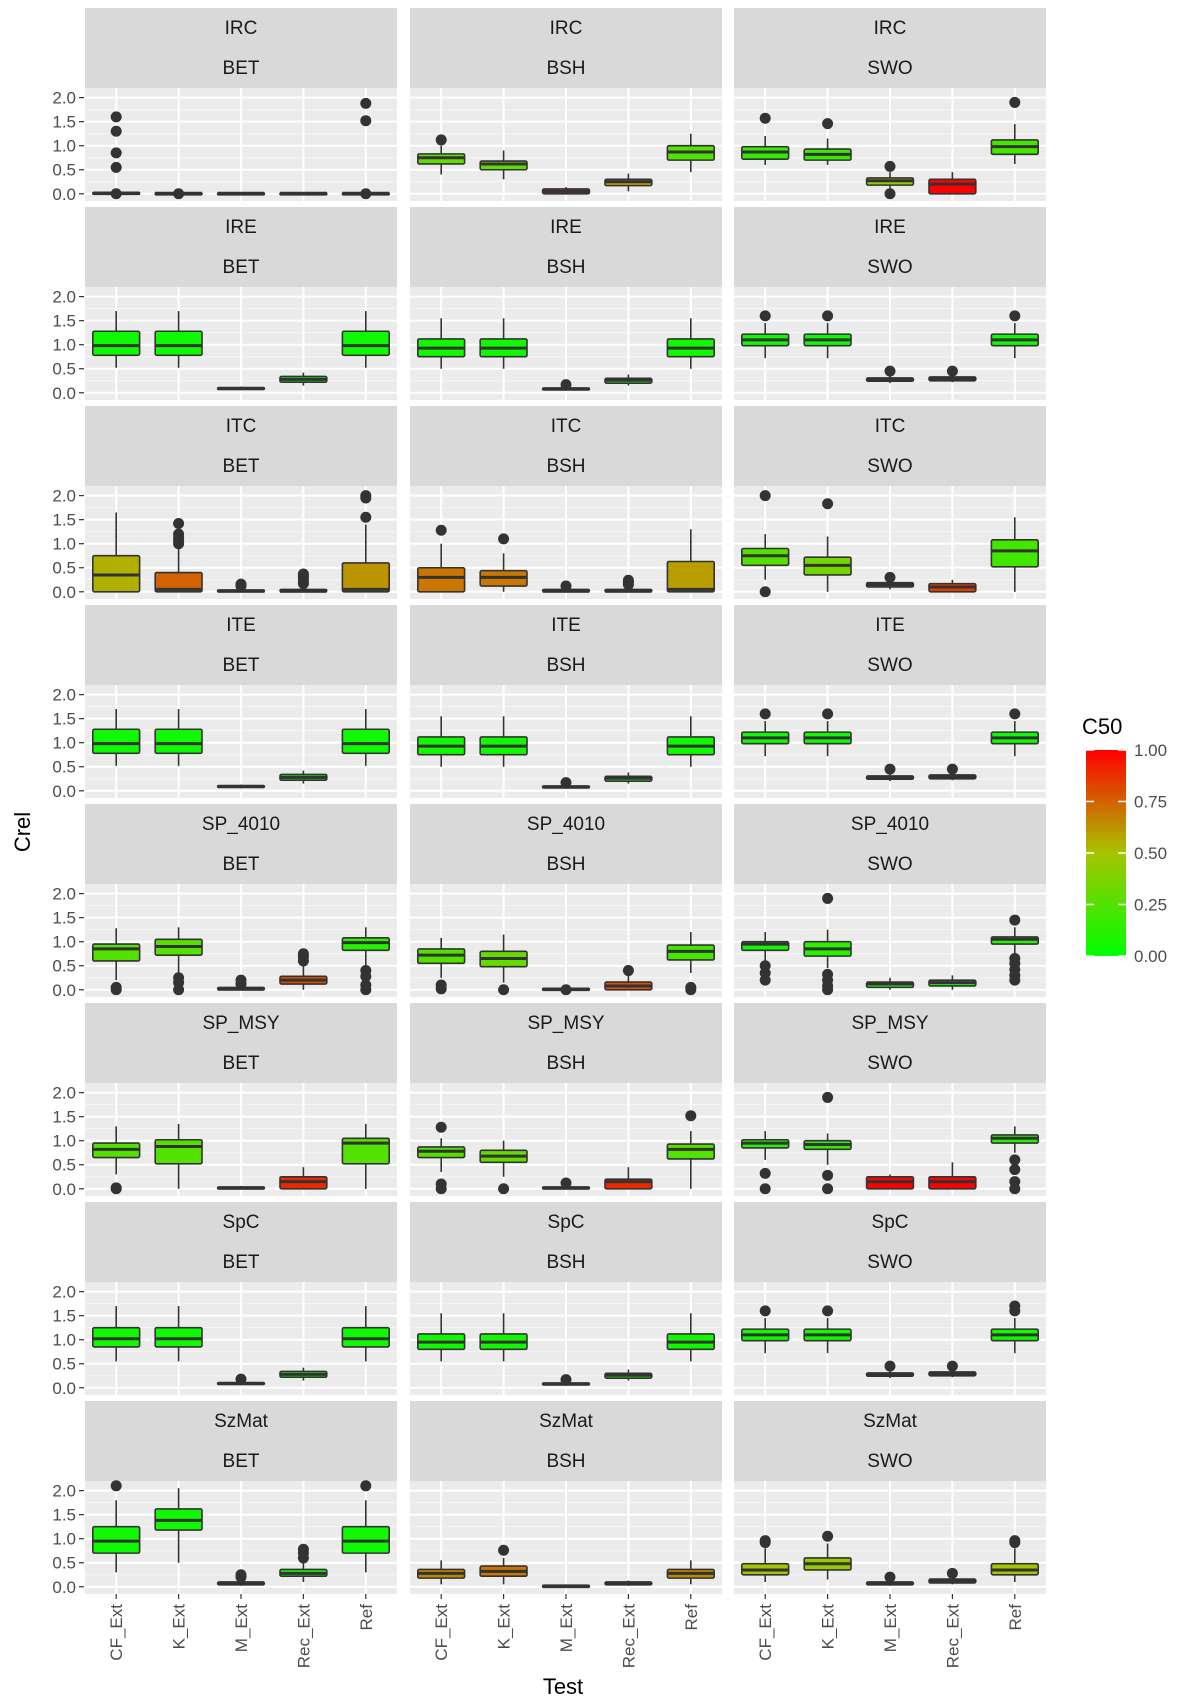 The width and height of the screenshot is (1186, 1704). I want to click on legend-title: C50, so click(1102, 726).